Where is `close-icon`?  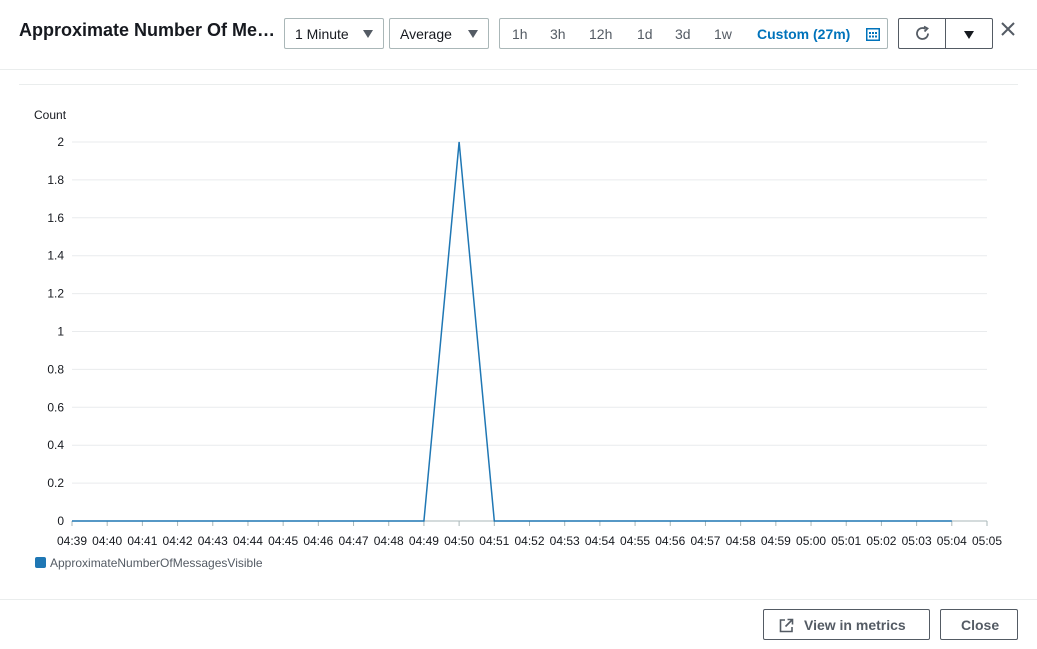
close-icon is located at coordinates (1008, 29).